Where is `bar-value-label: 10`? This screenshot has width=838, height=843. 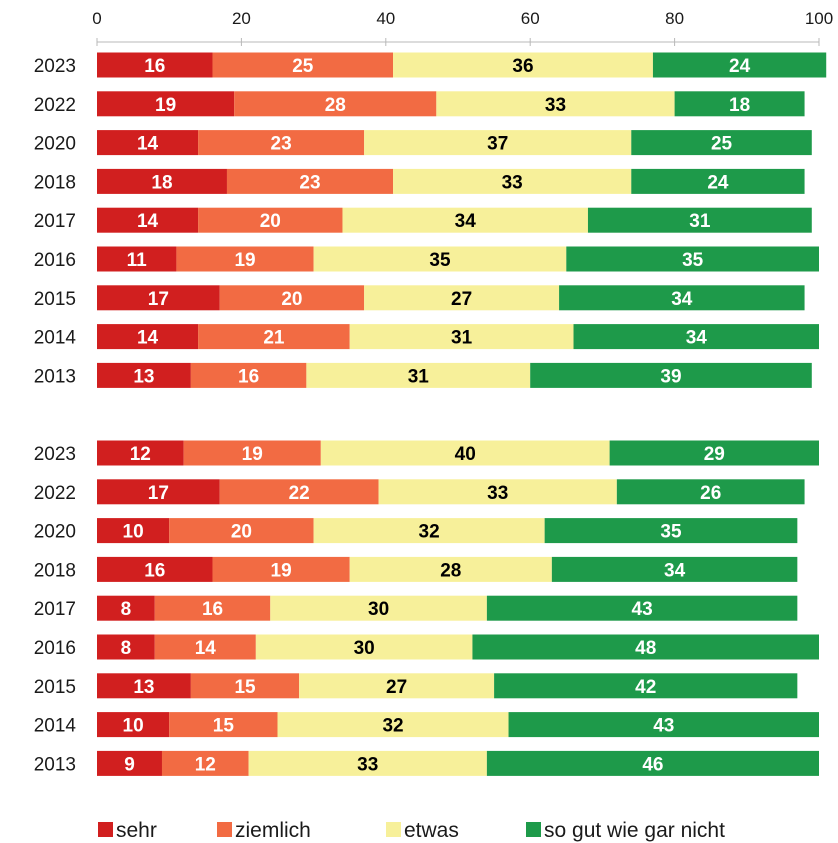
bar-value-label: 10 is located at coordinates (133, 726).